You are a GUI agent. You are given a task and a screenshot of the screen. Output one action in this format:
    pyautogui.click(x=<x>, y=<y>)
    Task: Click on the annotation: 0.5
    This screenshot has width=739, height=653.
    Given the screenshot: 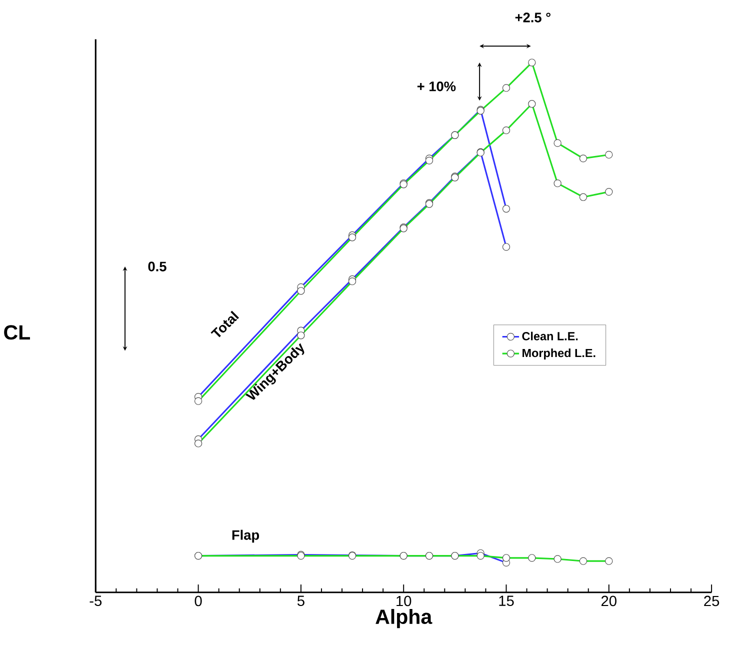 What is the action you would take?
    pyautogui.click(x=157, y=267)
    